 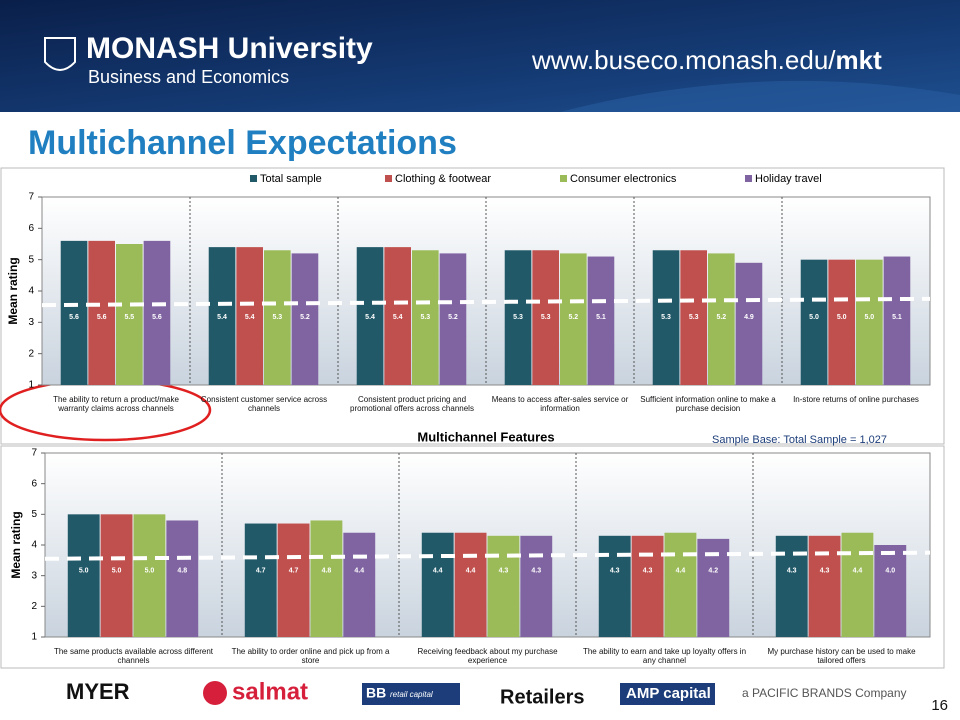 I want to click on y-tick-label: 5, so click(x=31, y=259).